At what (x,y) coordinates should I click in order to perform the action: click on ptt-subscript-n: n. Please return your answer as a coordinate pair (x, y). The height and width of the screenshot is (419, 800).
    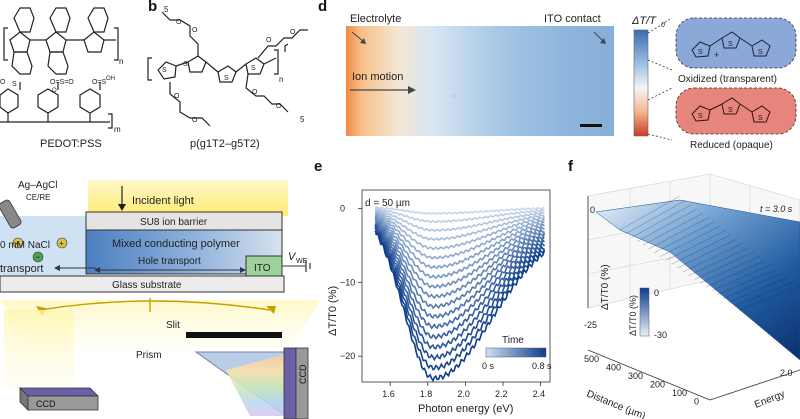
    Looking at the image, I should click on (281, 79).